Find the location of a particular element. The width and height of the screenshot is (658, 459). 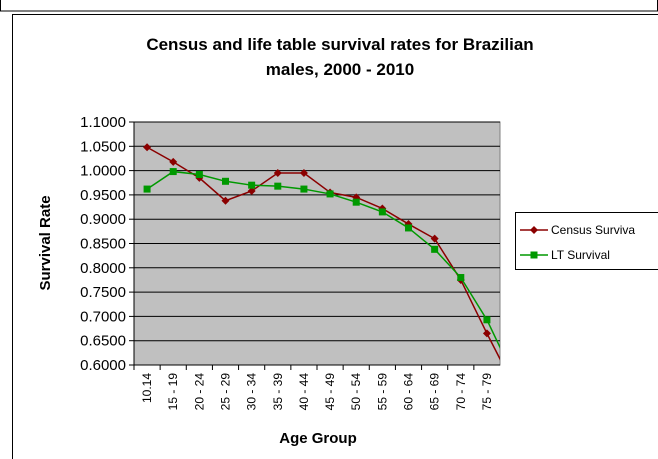

frame-top is located at coordinates (329, 6).